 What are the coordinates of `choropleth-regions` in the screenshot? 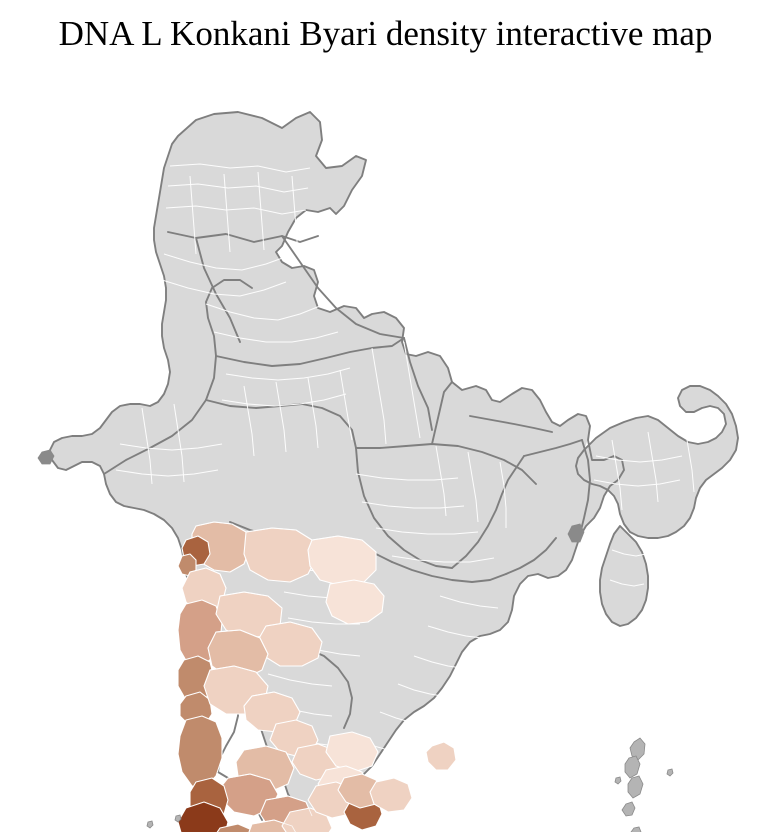 It's located at (317, 676).